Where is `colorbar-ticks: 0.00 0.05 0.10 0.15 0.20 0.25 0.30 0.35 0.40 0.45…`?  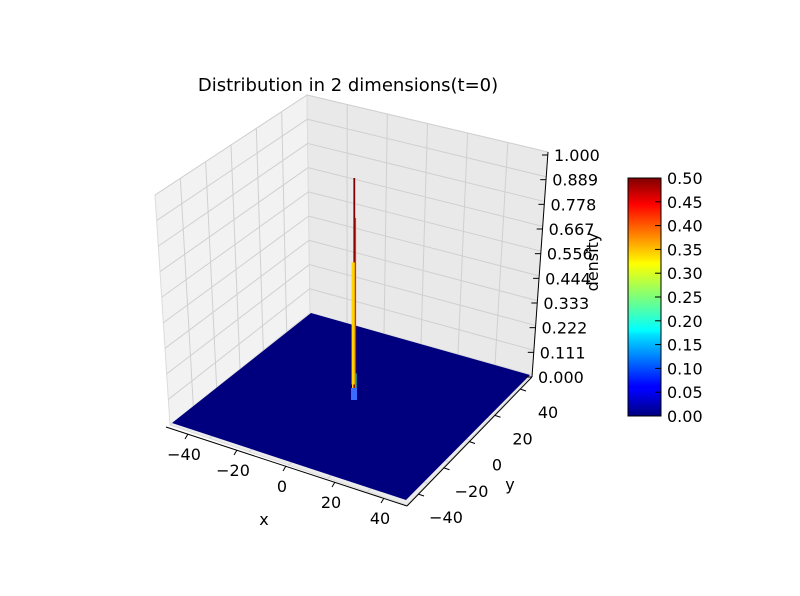
colorbar-ticks: 0.00 0.05 0.10 0.15 0.20 0.25 0.30 0.35 0.40 0.45… is located at coordinates (679, 297).